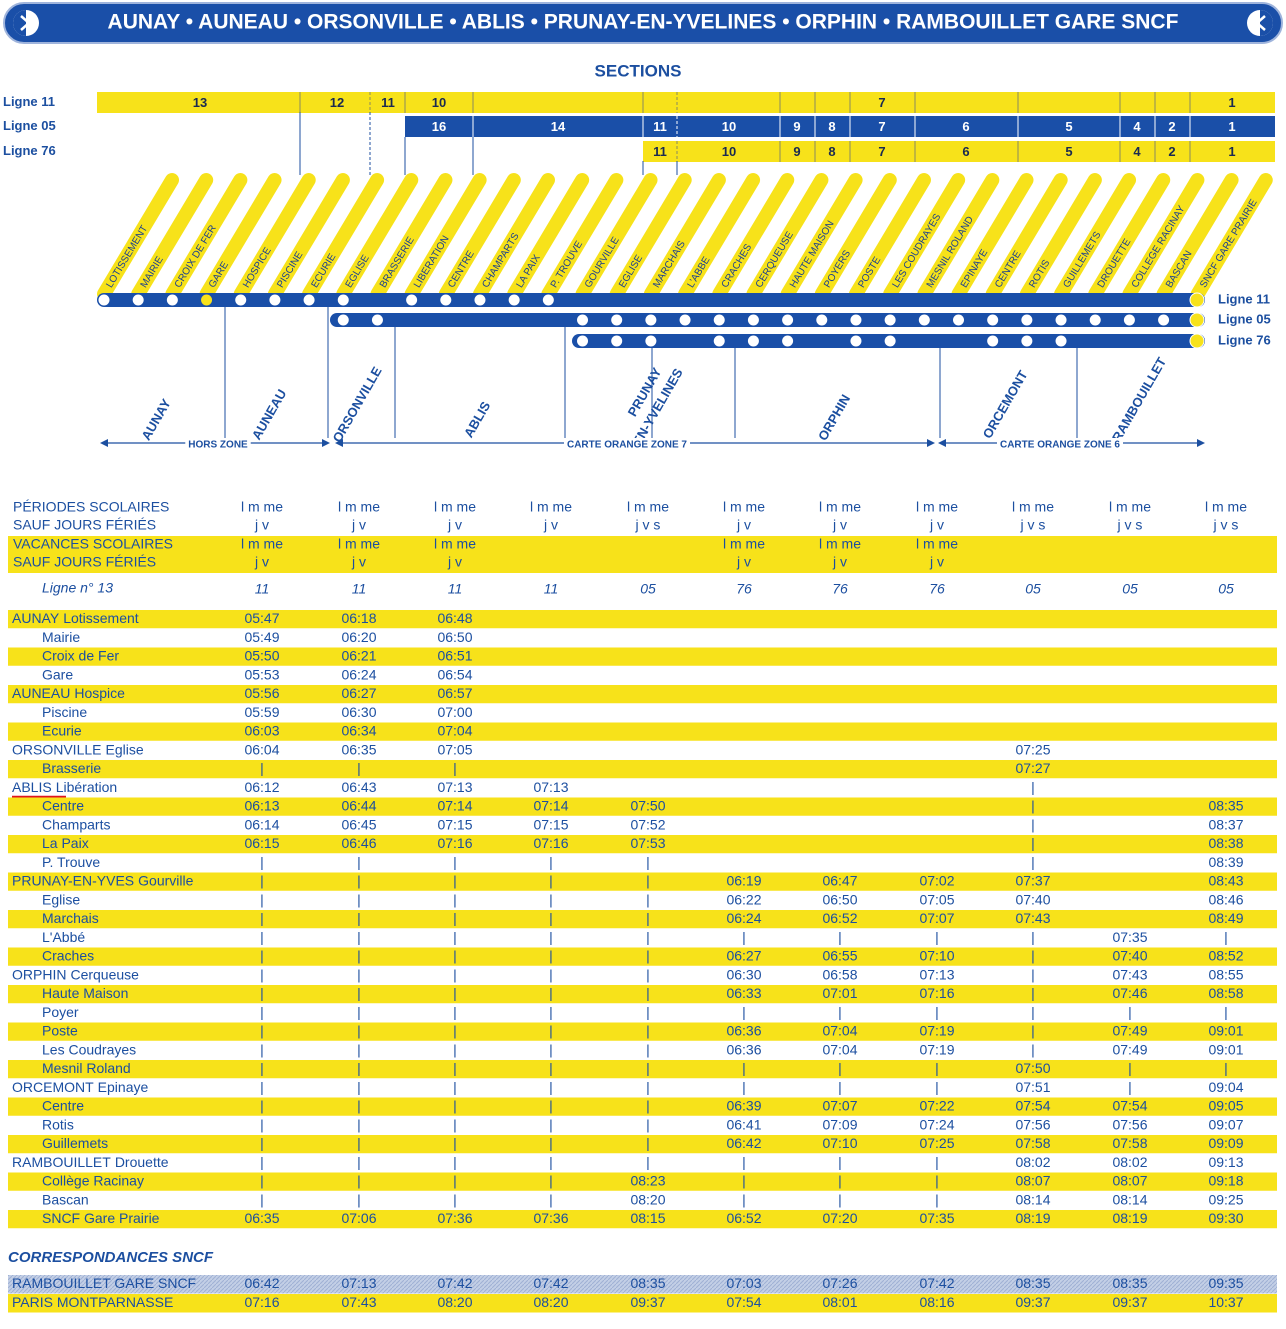 The image size is (1286, 1329). What do you see at coordinates (1225, 993) in the screenshot?
I see `time-cell: 08:58` at bounding box center [1225, 993].